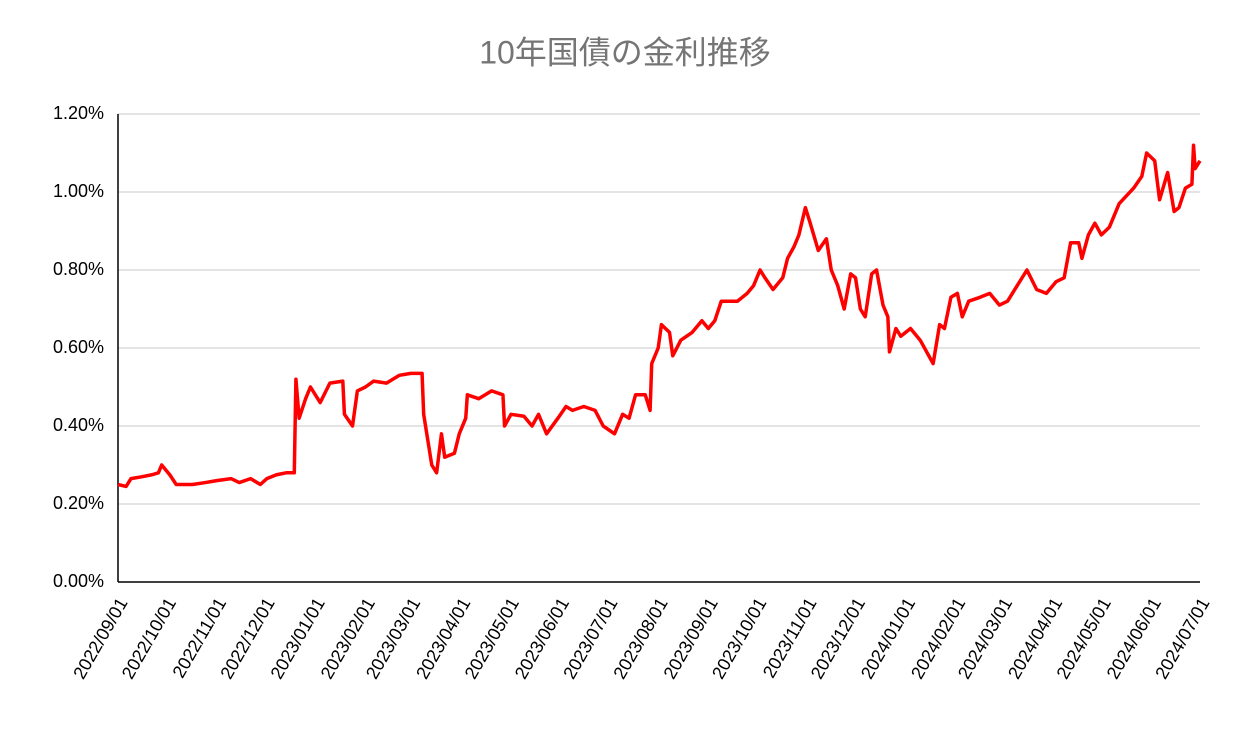  Describe the element at coordinates (78, 347) in the screenshot. I see `y-tick-label: 0.60%` at that location.